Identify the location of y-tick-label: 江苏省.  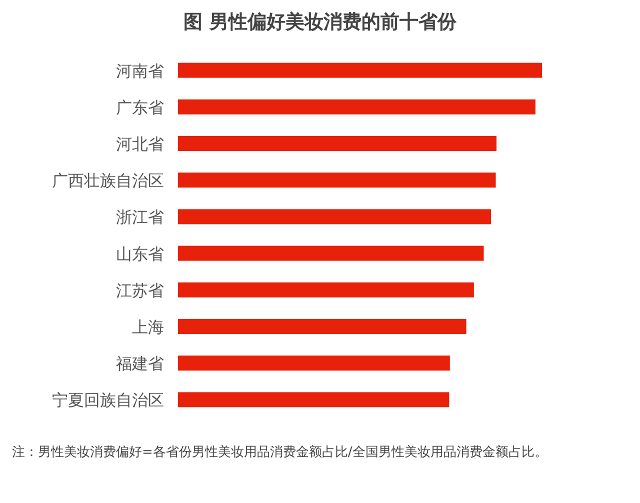
(140, 290).